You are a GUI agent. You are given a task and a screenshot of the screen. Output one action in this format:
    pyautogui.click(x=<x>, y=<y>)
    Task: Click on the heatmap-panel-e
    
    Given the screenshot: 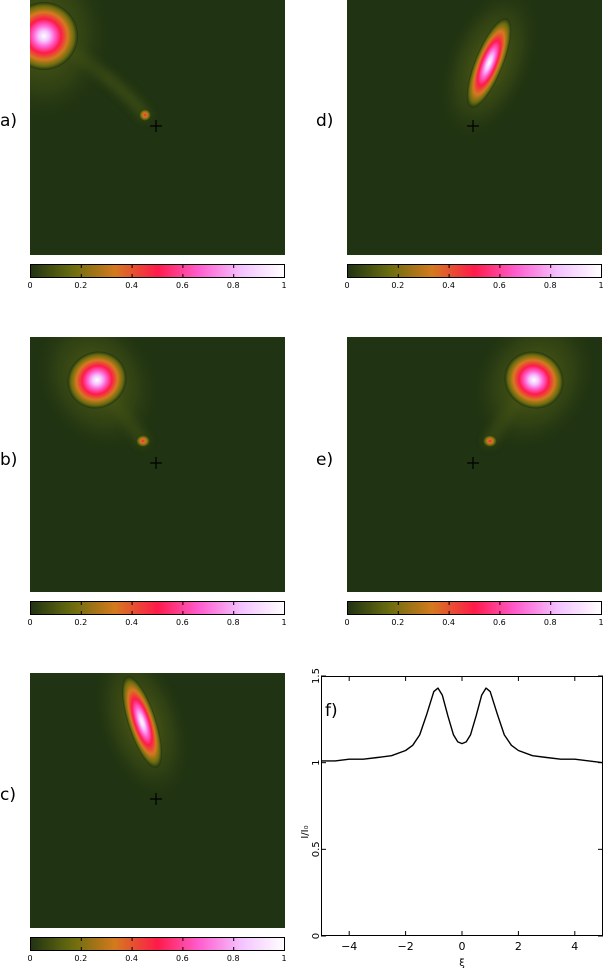 What is the action you would take?
    pyautogui.click(x=474, y=464)
    